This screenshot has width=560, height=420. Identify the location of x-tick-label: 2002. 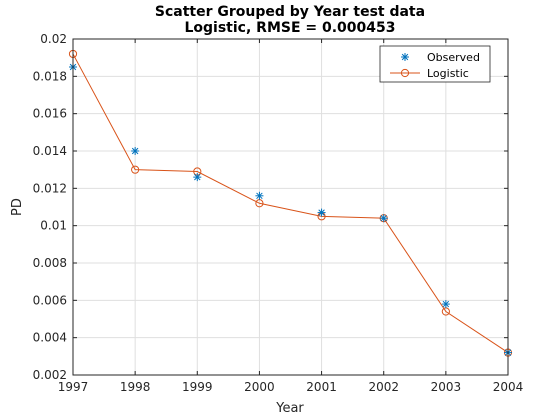
(383, 387).